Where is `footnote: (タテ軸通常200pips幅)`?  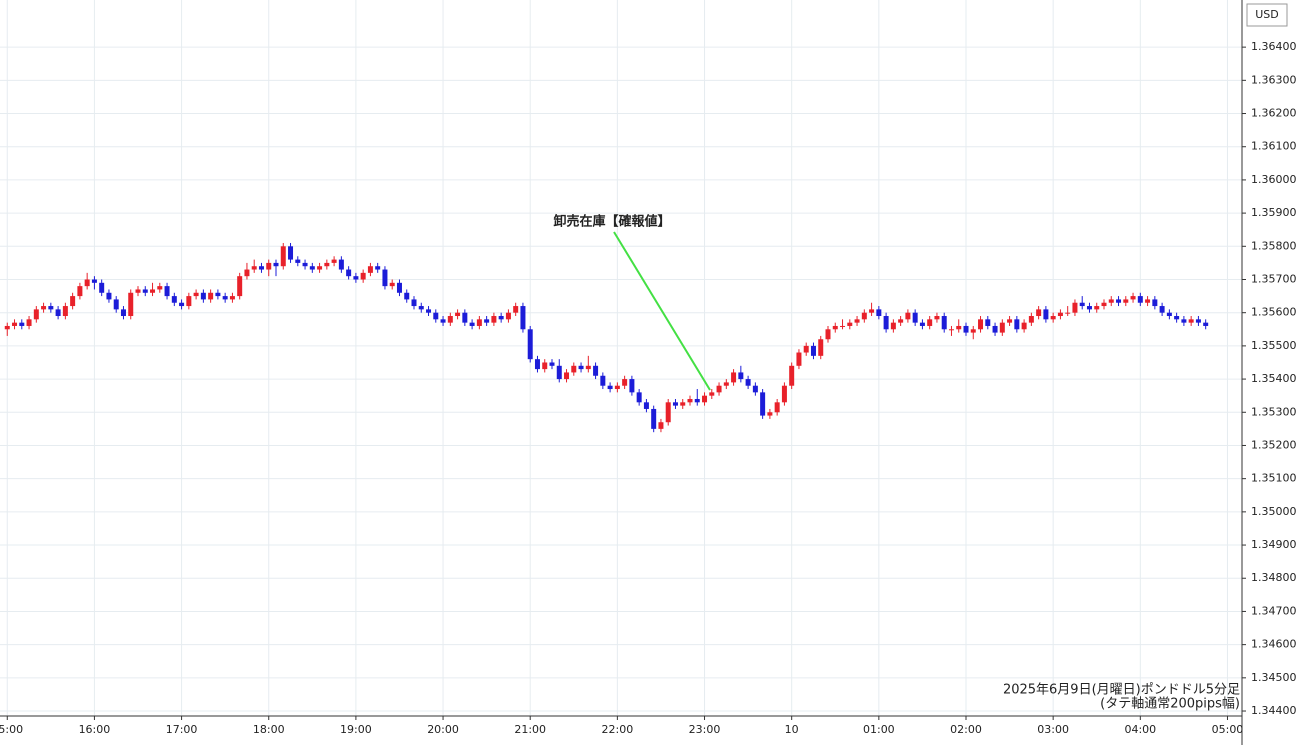 footnote: (タテ軸通常200pips幅) is located at coordinates (1170, 704).